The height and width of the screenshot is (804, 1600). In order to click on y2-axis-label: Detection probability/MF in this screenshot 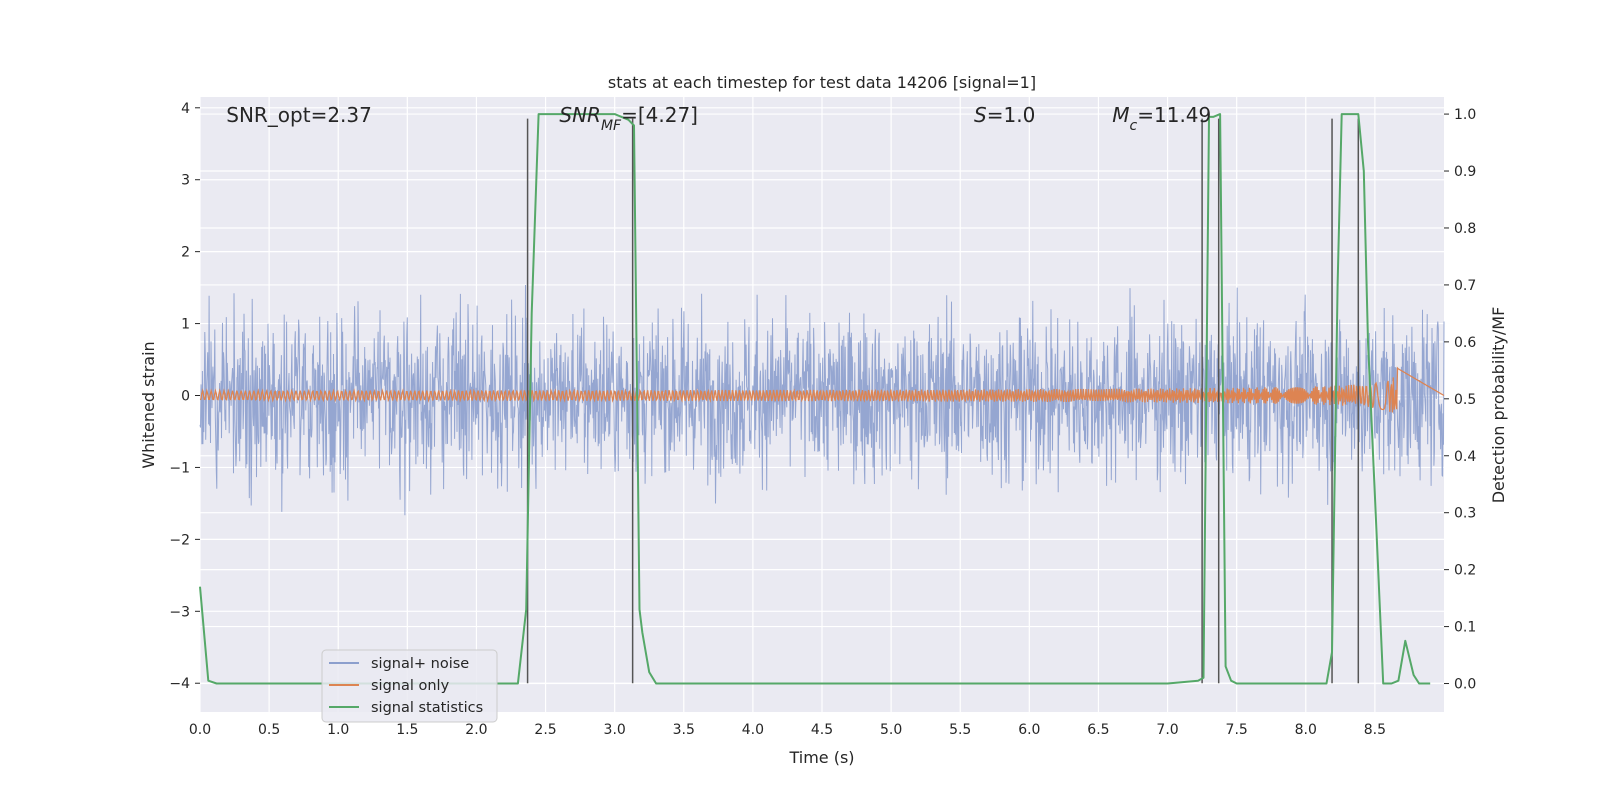, I will do `click(1498, 405)`.